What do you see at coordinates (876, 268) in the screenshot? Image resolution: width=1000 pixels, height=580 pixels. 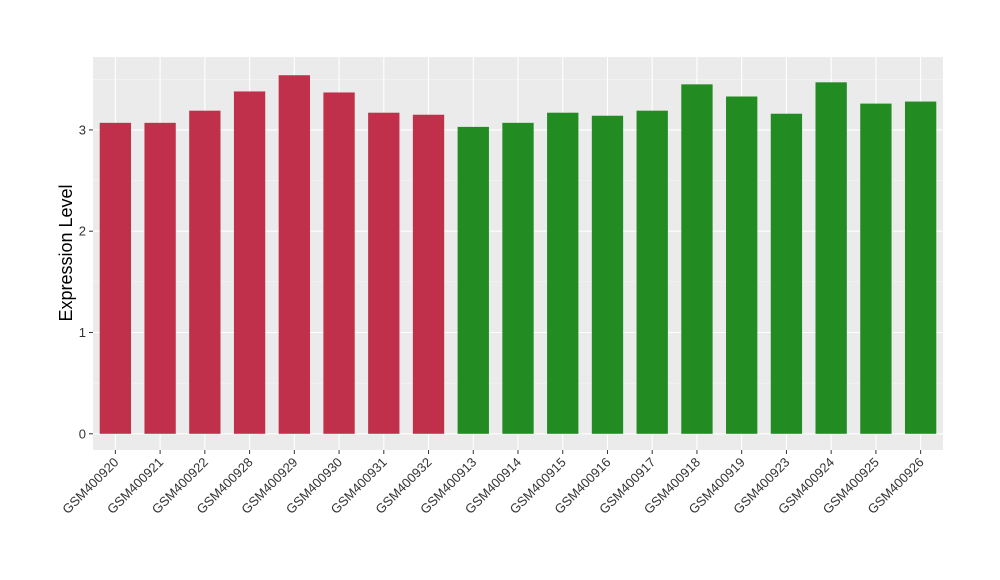 I see `bar-GSM400925` at bounding box center [876, 268].